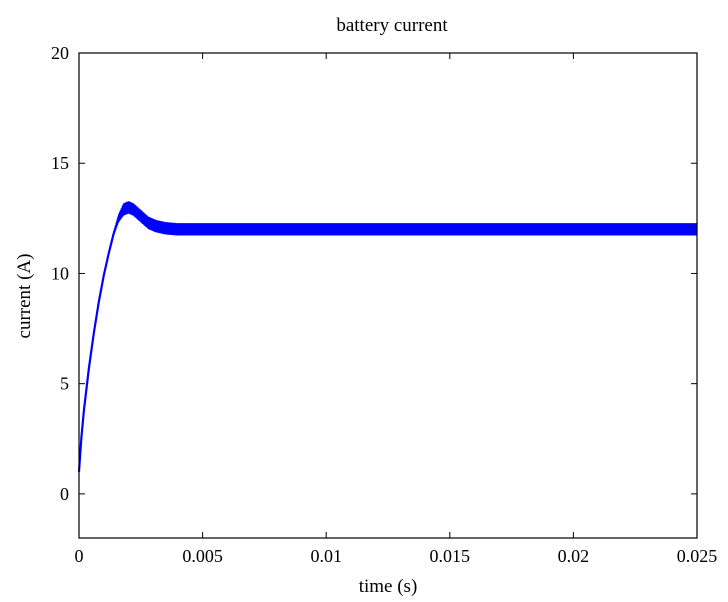  Describe the element at coordinates (60, 163) in the screenshot. I see `y-tick-label: 15` at that location.